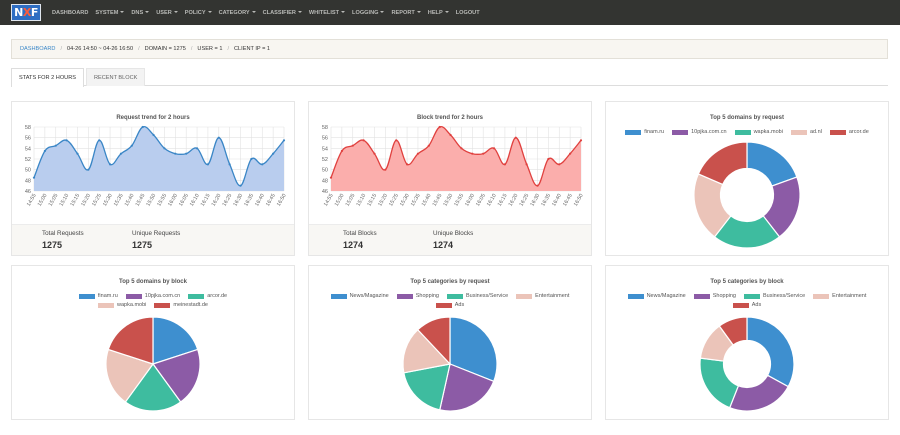  What do you see at coordinates (579, 200) in the screenshot?
I see `x-tick-label: 16:50` at bounding box center [579, 200].